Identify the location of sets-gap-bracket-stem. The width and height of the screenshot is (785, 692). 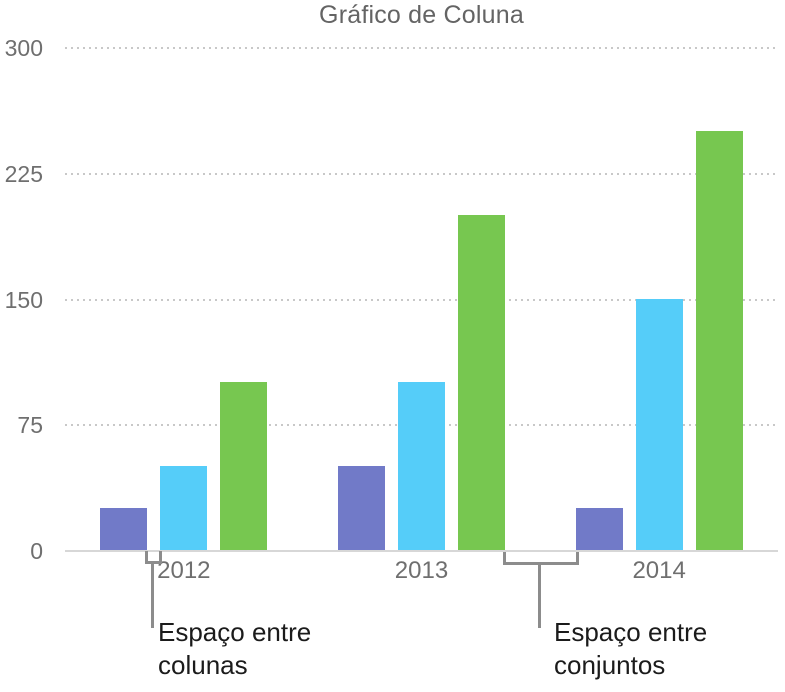
(539, 595).